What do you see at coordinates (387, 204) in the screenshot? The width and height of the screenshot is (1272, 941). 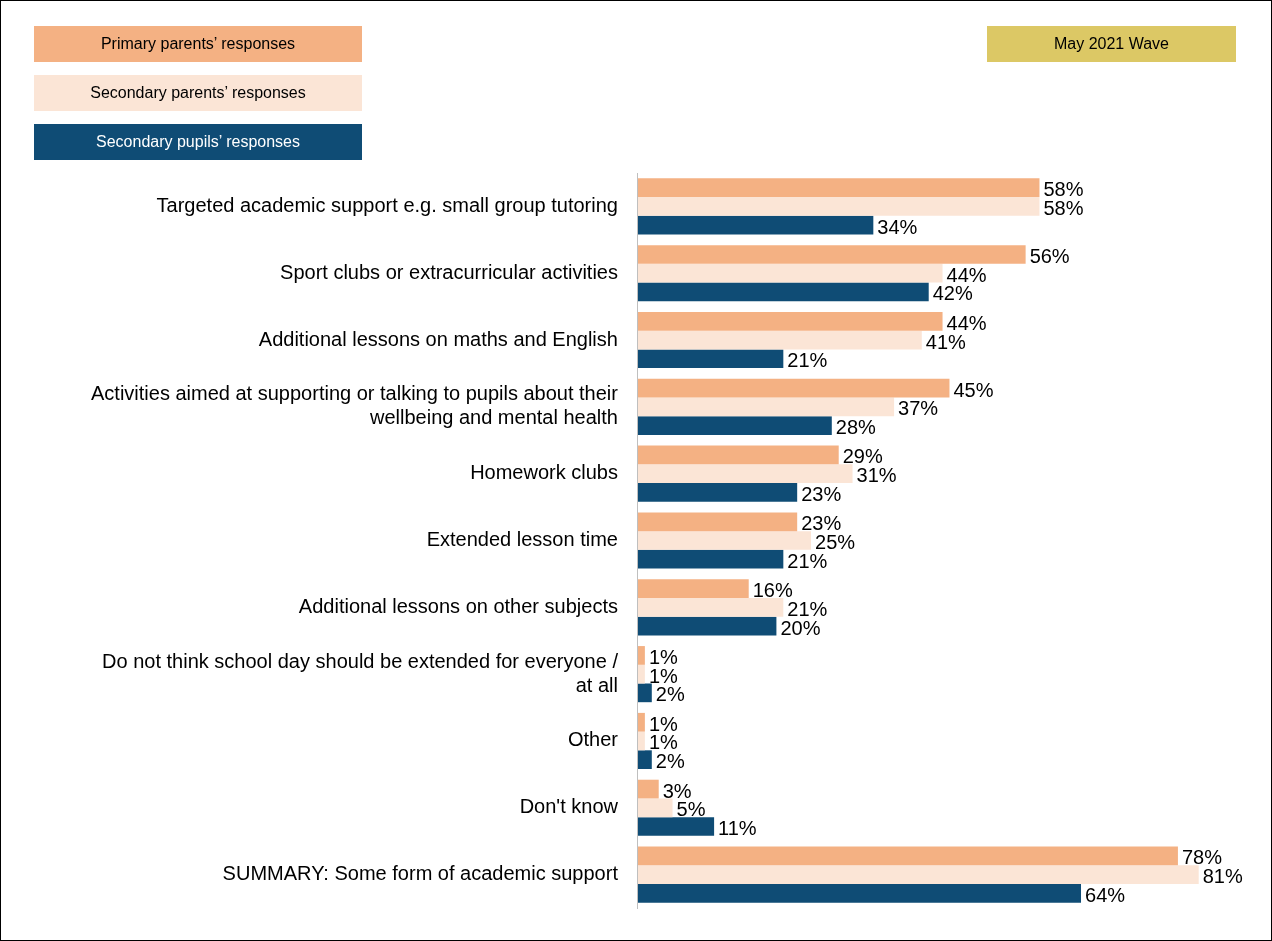 I see `y-tick-label: Targeted academic support e.g. small group tutoring` at bounding box center [387, 204].